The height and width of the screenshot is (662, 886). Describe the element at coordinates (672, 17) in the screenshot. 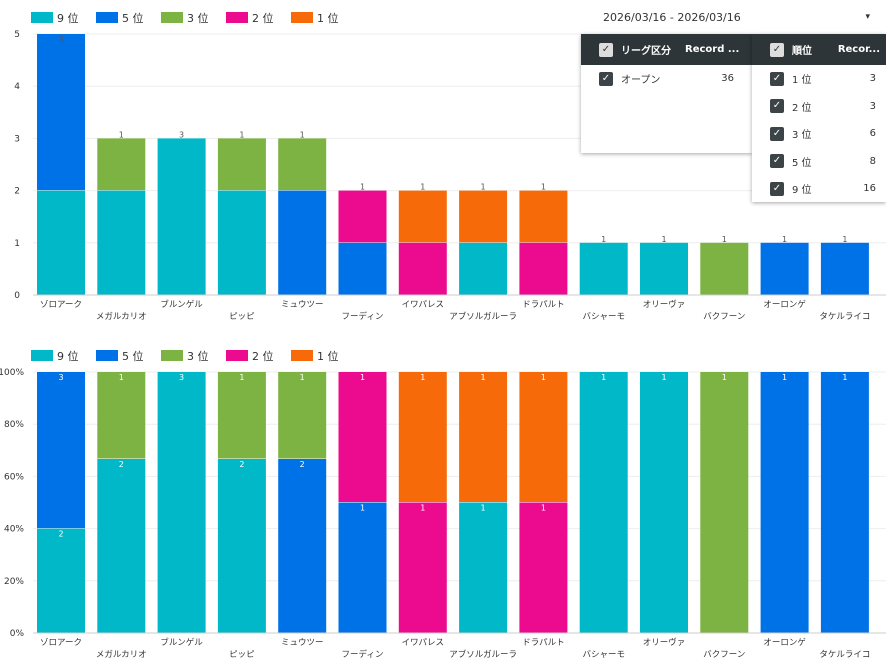

I see `date-range-text: 2026/03/16 - 2026/03/16` at that location.